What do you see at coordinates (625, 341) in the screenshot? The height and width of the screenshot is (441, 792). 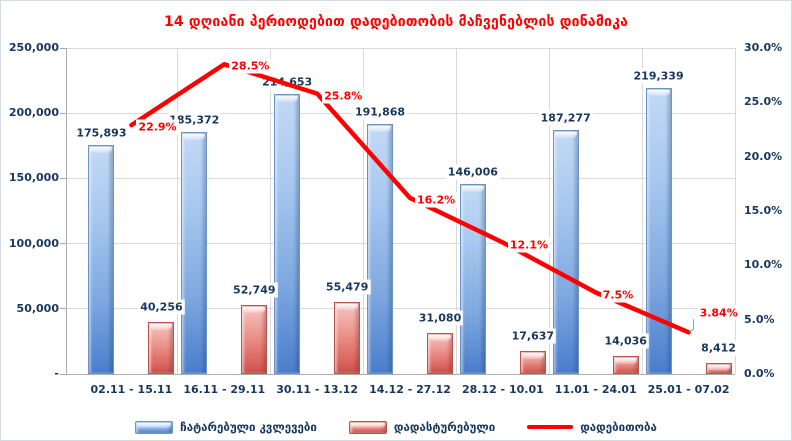 I see `bar-confirmed-value-label: 14,036` at bounding box center [625, 341].